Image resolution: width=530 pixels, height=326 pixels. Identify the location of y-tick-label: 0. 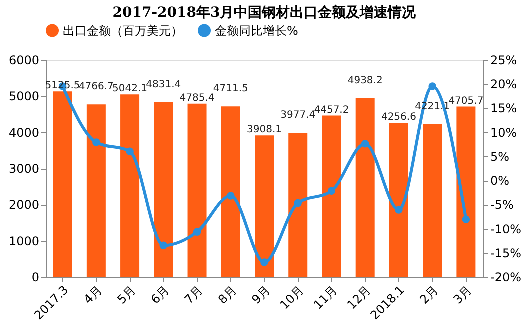
(36, 277).